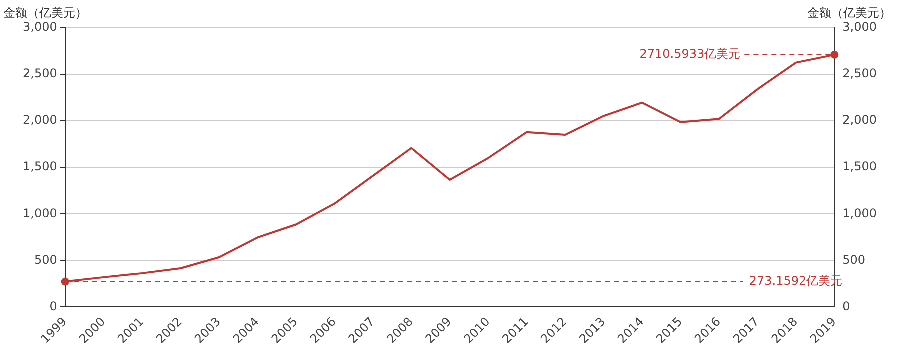 The height and width of the screenshot is (350, 900). Describe the element at coordinates (860, 167) in the screenshot. I see `y2-tick-label: 1,500` at that location.